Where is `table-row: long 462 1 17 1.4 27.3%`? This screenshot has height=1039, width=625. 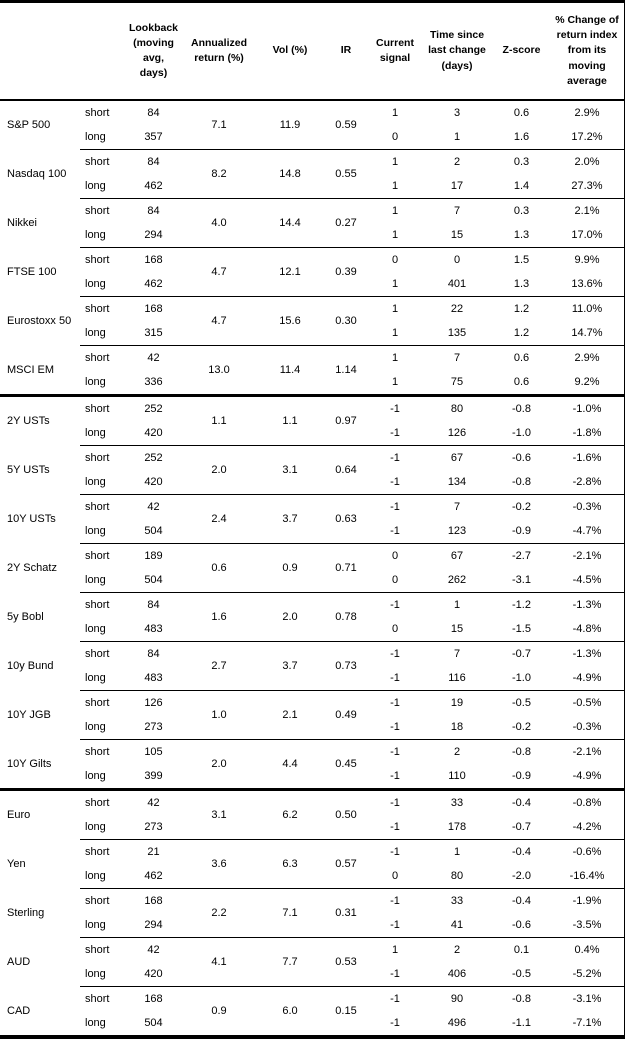
table-row: long 462 1 17 1.4 27.3% is located at coordinates (312, 186).